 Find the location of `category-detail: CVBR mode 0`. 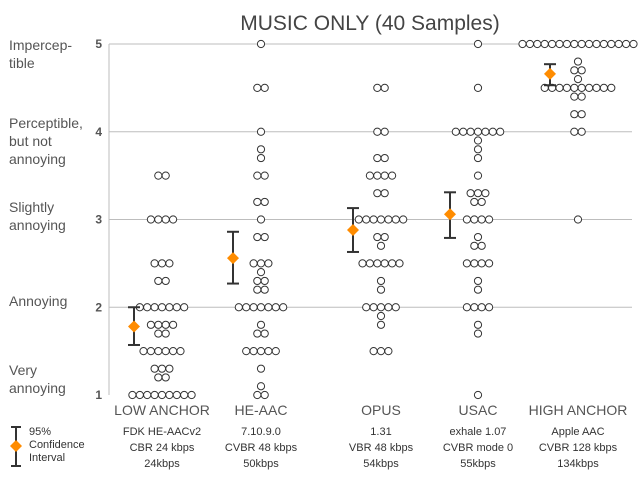

category-detail: CVBR mode 0 is located at coordinates (478, 448).